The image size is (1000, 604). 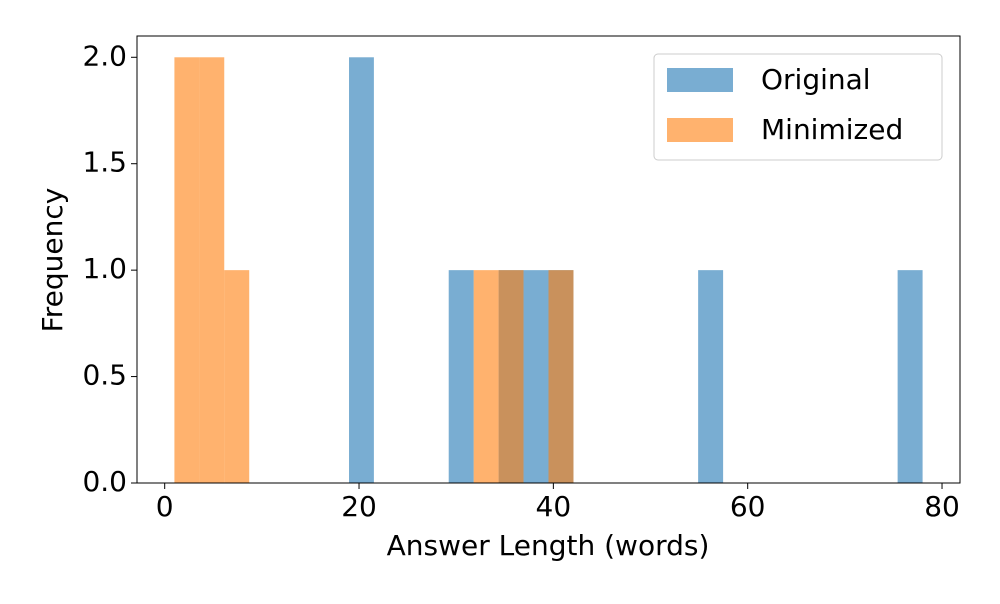 What do you see at coordinates (748, 506) in the screenshot?
I see `x-tick-label: 60` at bounding box center [748, 506].